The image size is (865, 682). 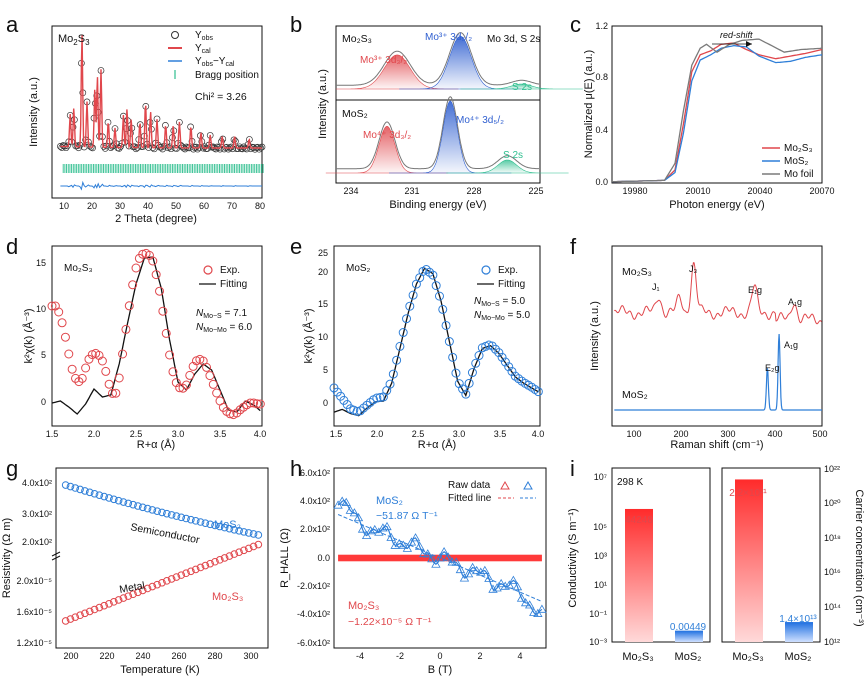 What do you see at coordinates (819, 434) in the screenshot?
I see `xtick: 500` at bounding box center [819, 434].